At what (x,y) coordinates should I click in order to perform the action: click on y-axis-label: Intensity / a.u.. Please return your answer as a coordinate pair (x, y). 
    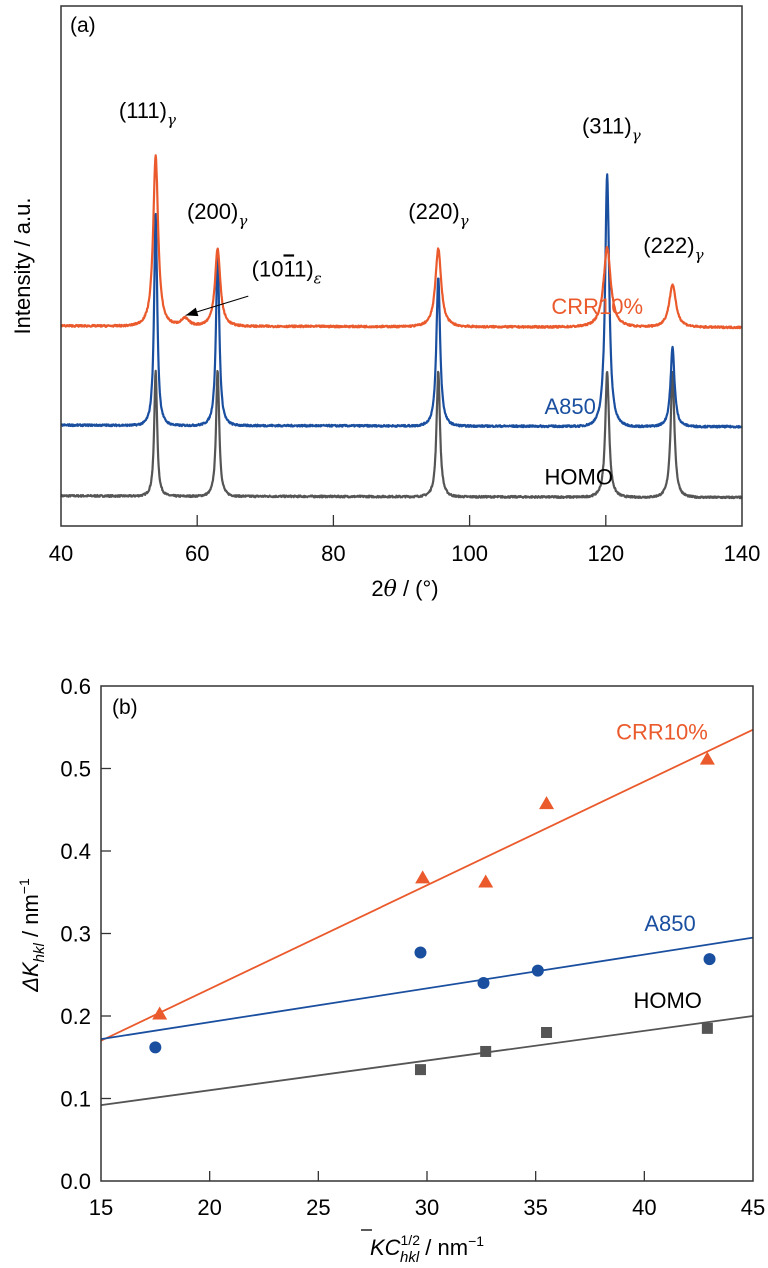
    Looking at the image, I should click on (22, 266).